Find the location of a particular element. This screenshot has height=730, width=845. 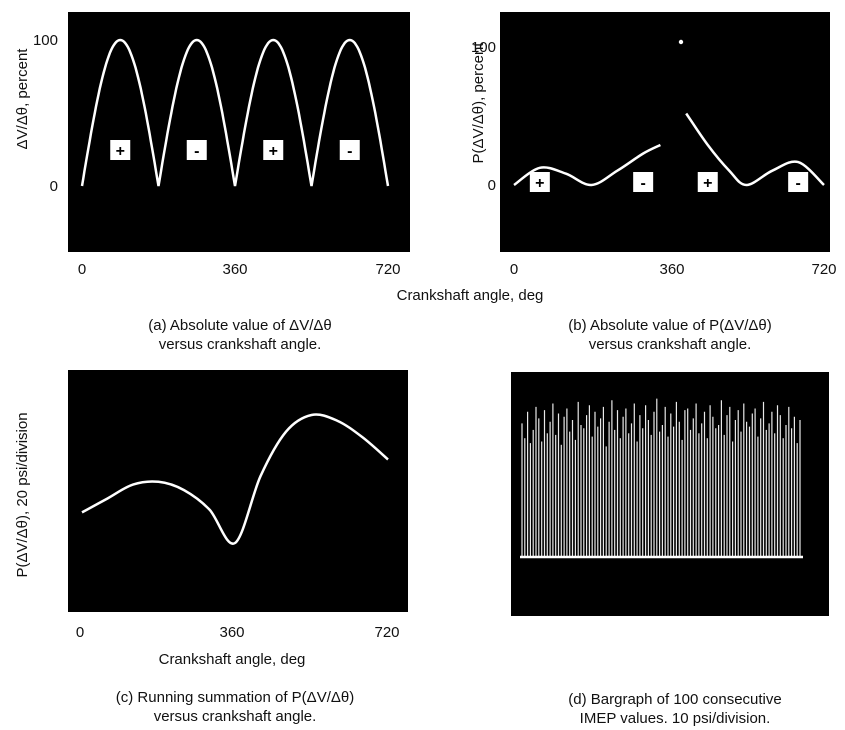

panel-d-caption-line2: IMEP values. 10 psi/division. is located at coordinates (675, 718).